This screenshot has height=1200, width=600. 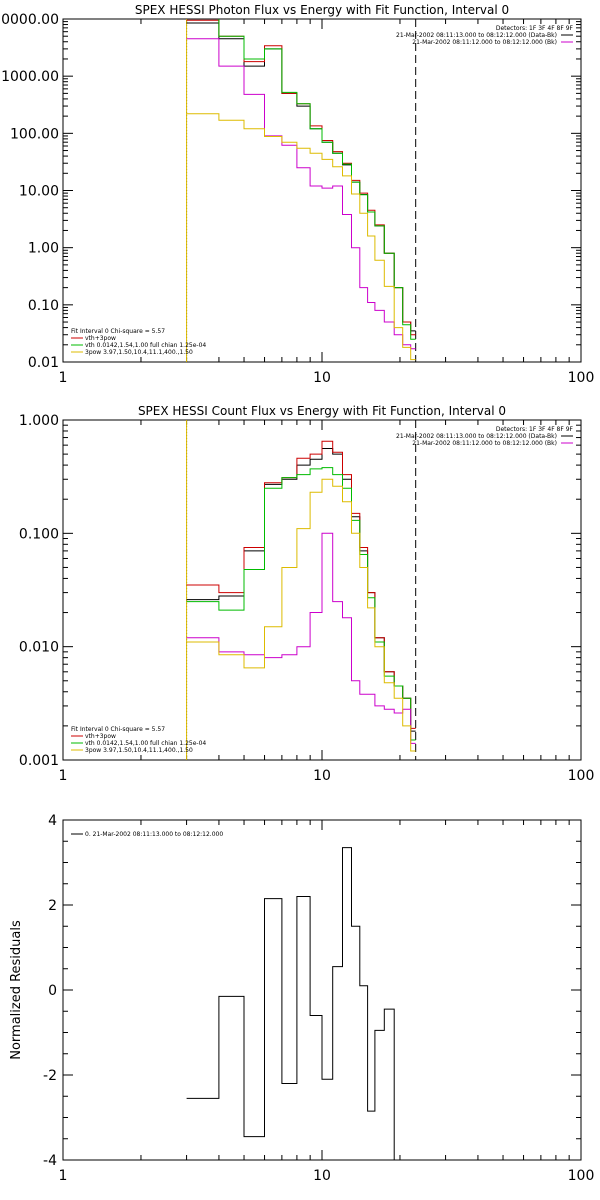 What do you see at coordinates (34, 134) in the screenshot?
I see `y-tick-label: 100.00` at bounding box center [34, 134].